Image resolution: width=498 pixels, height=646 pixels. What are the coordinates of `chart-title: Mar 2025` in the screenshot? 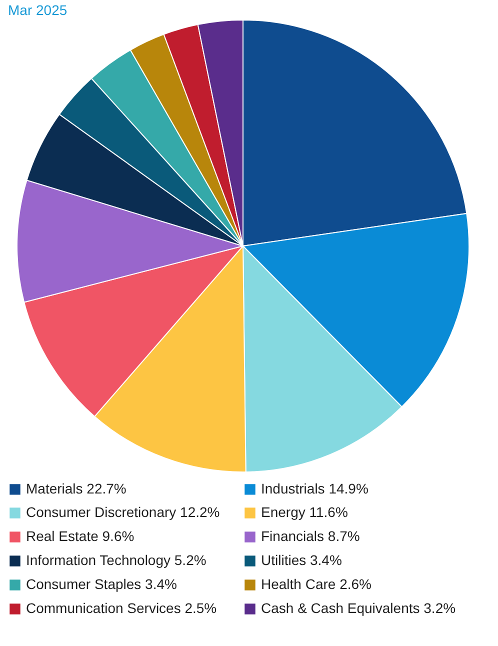 It's located at (38, 10).